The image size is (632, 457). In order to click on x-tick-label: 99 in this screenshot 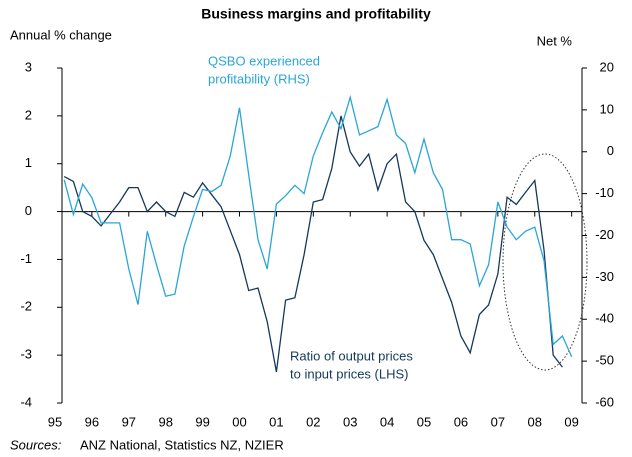, I will do `click(202, 421)`.